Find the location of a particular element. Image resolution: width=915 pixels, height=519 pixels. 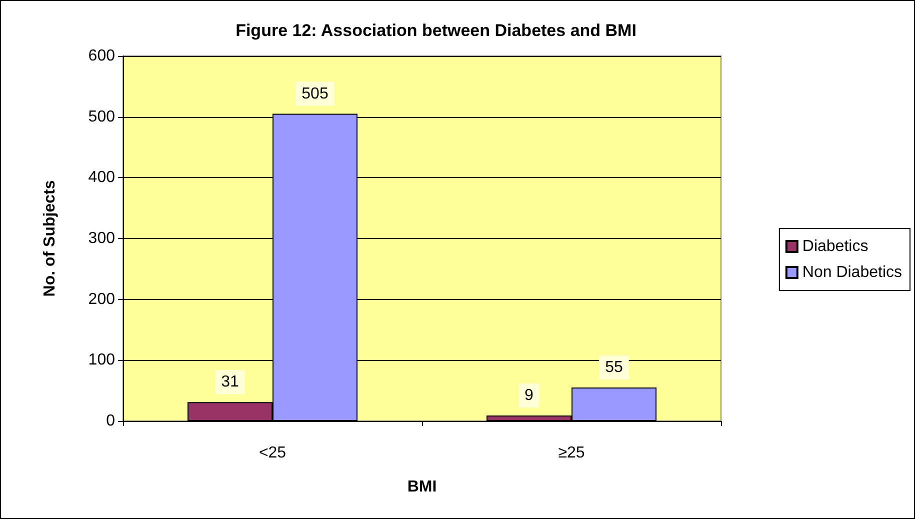

y-tick-label: 500 is located at coordinates (102, 117).